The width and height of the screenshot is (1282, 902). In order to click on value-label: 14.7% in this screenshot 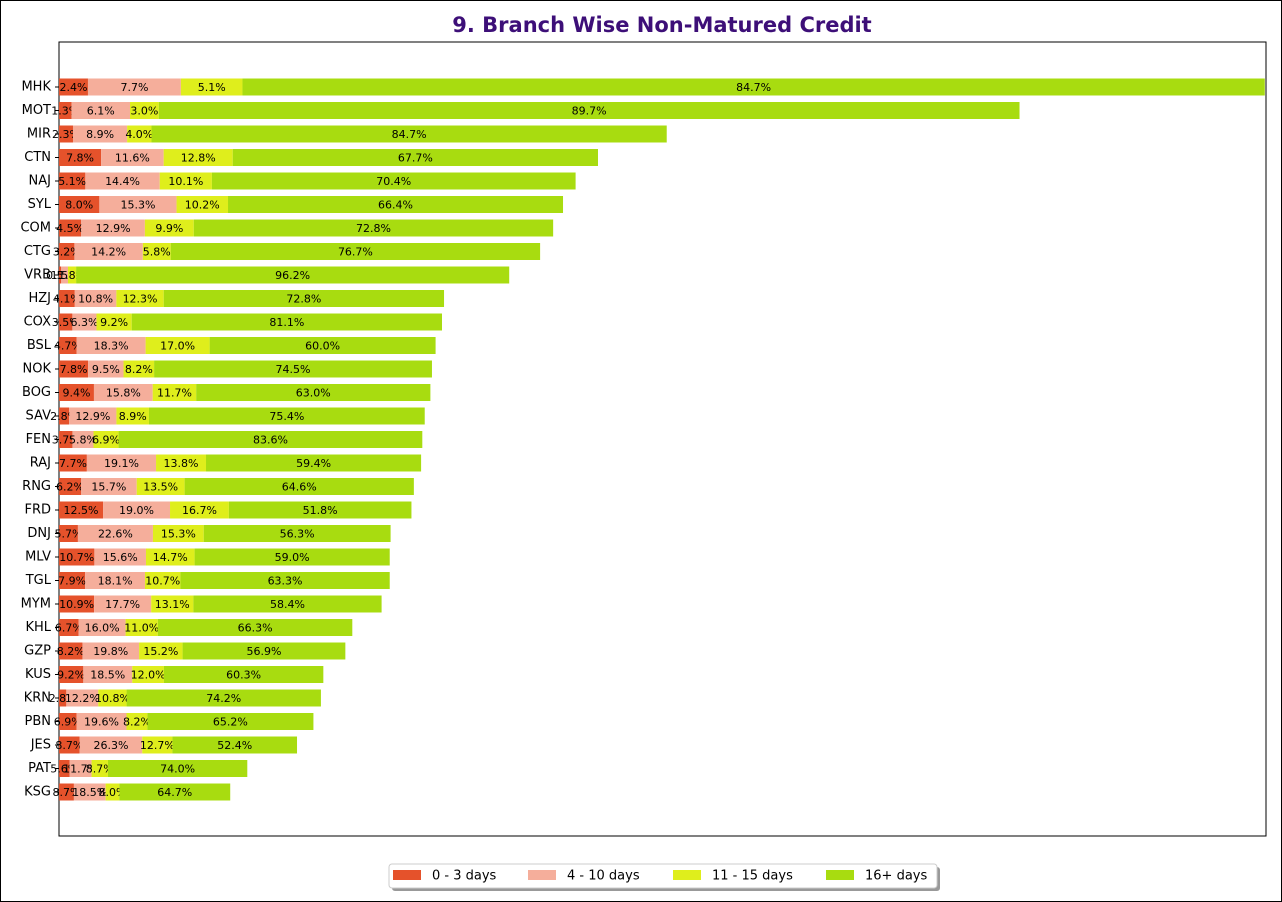, I will do `click(170, 557)`.